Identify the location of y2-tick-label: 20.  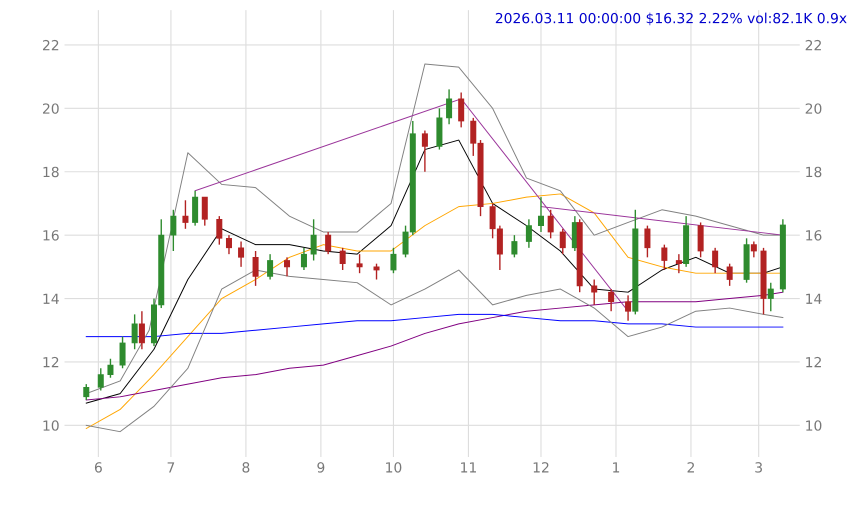
(814, 108).